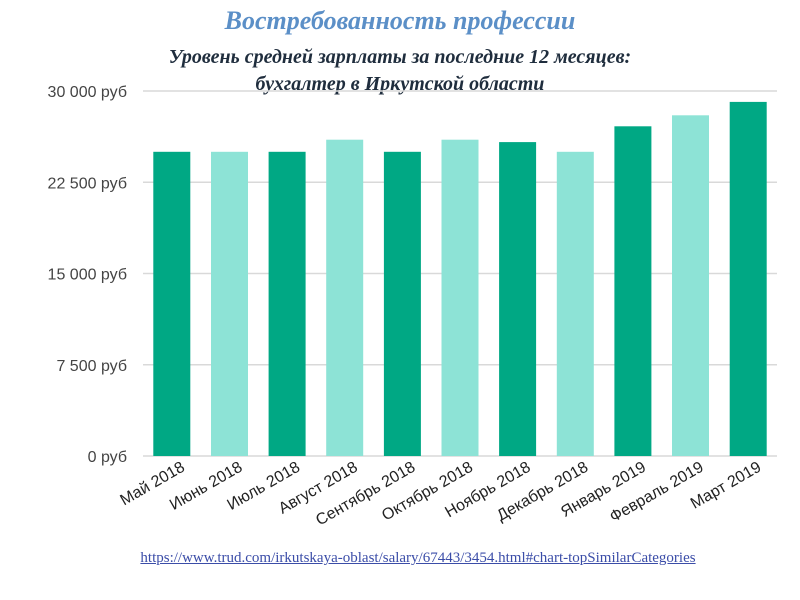 The image size is (800, 600). I want to click on subtitle-line-2: бухгалтер в Иркутской области, so click(400, 84).